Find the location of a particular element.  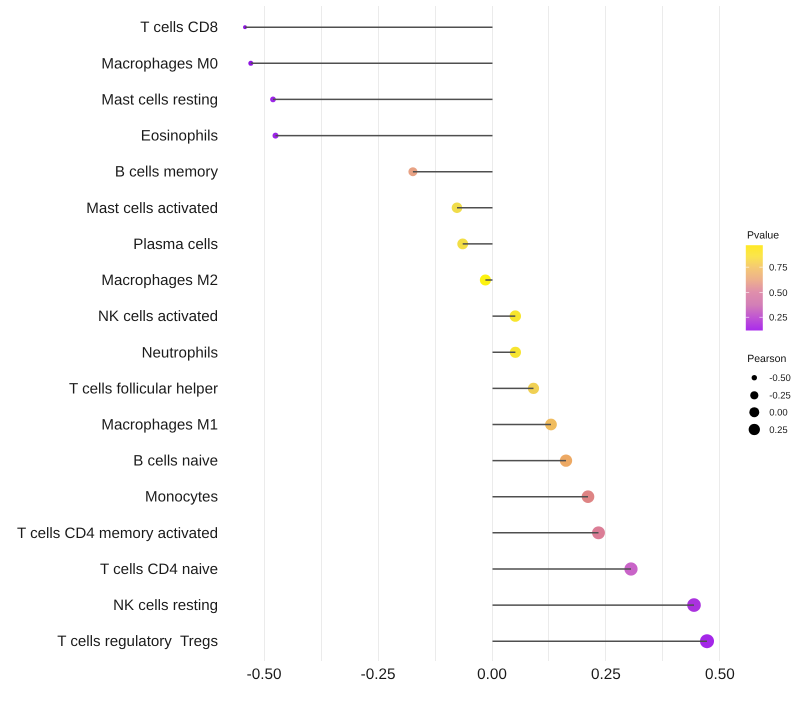

svg-text: Macrophages M2 is located at coordinates (159, 280).